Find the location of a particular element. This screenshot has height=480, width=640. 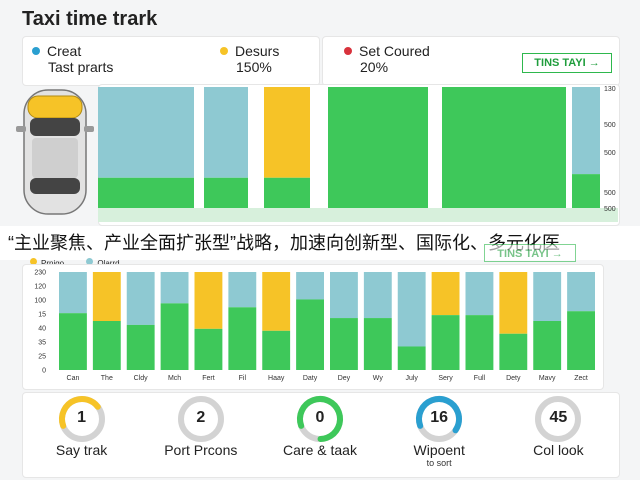

lower-x-label: Sery is located at coordinates (445, 378).